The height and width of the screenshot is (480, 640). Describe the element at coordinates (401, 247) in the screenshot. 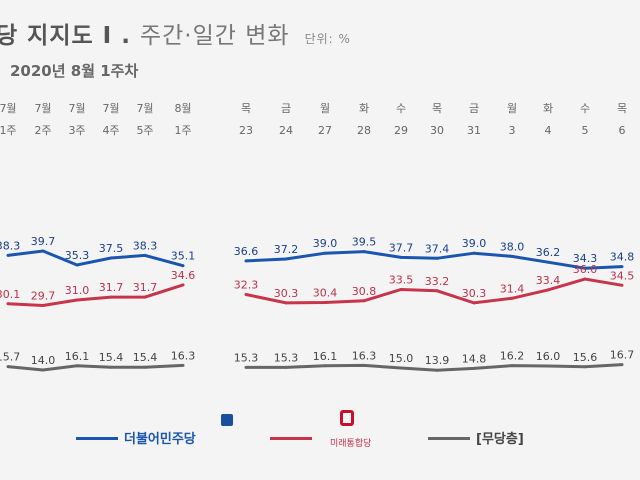

I see `daily-blue-data-label: 37.7` at that location.